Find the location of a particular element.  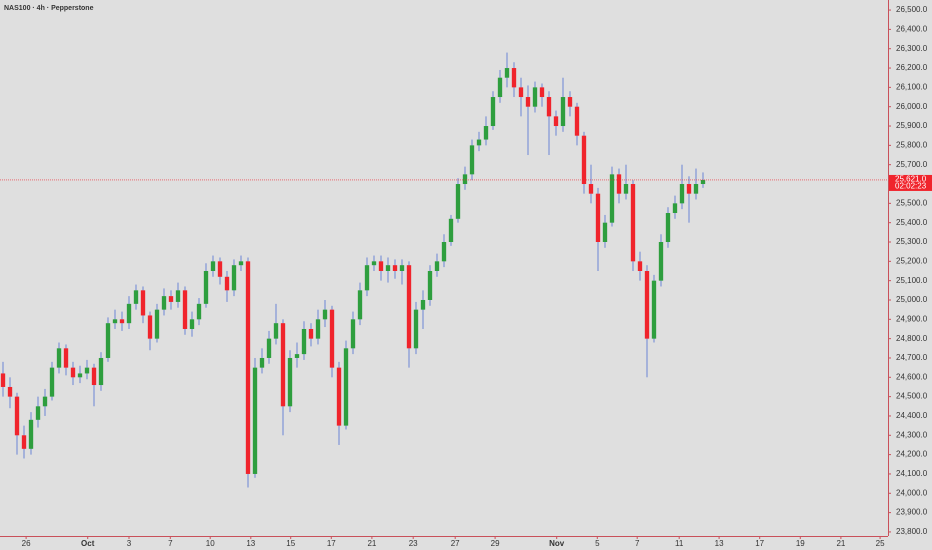

y-tick-label: 26,200.0 is located at coordinates (912, 67).